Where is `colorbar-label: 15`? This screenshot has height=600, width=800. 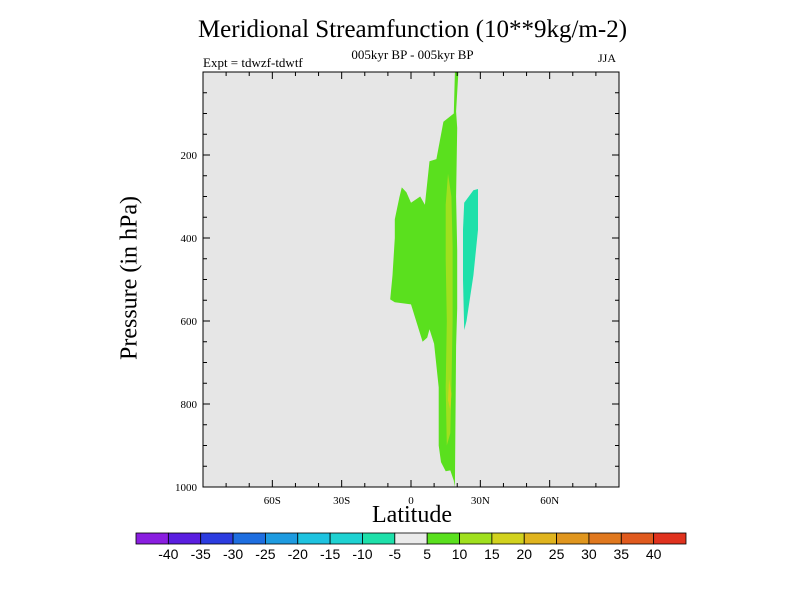 colorbar-label: 15 is located at coordinates (492, 554).